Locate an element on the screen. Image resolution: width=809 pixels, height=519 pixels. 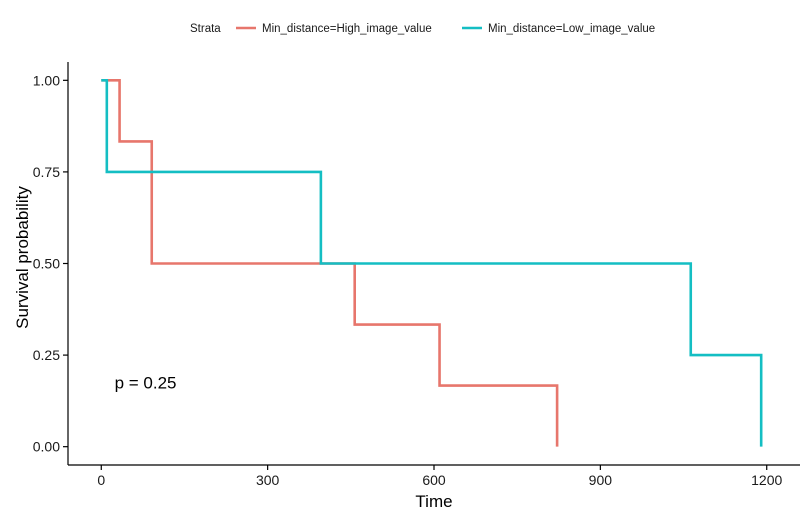
y-tick-label: 0.75 is located at coordinates (46, 172).